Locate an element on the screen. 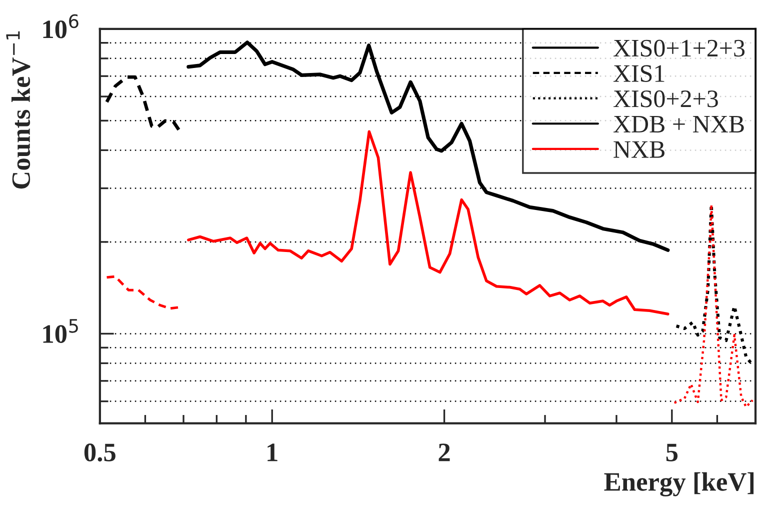  x-tick-label: 2 is located at coordinates (444, 453).